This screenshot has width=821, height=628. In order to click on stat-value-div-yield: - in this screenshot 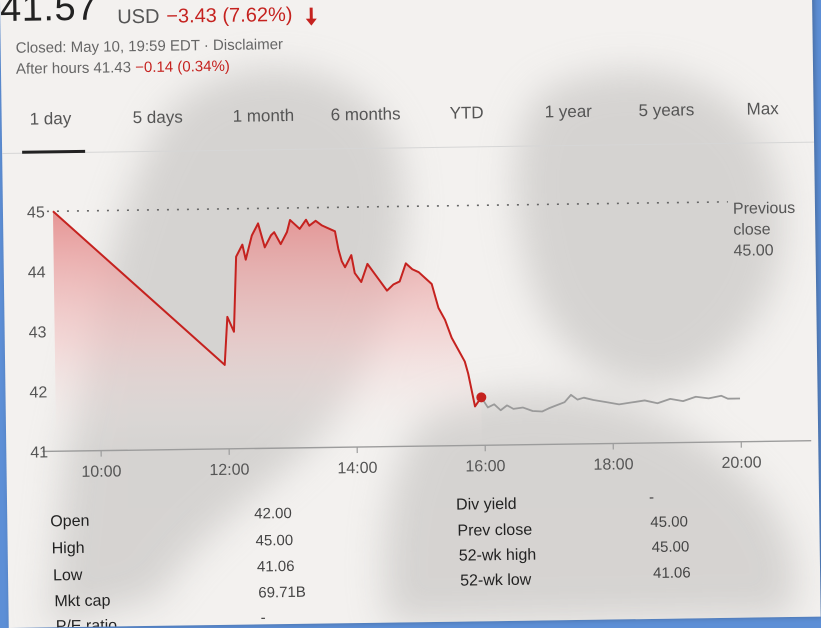, I will do `click(651, 497)`.